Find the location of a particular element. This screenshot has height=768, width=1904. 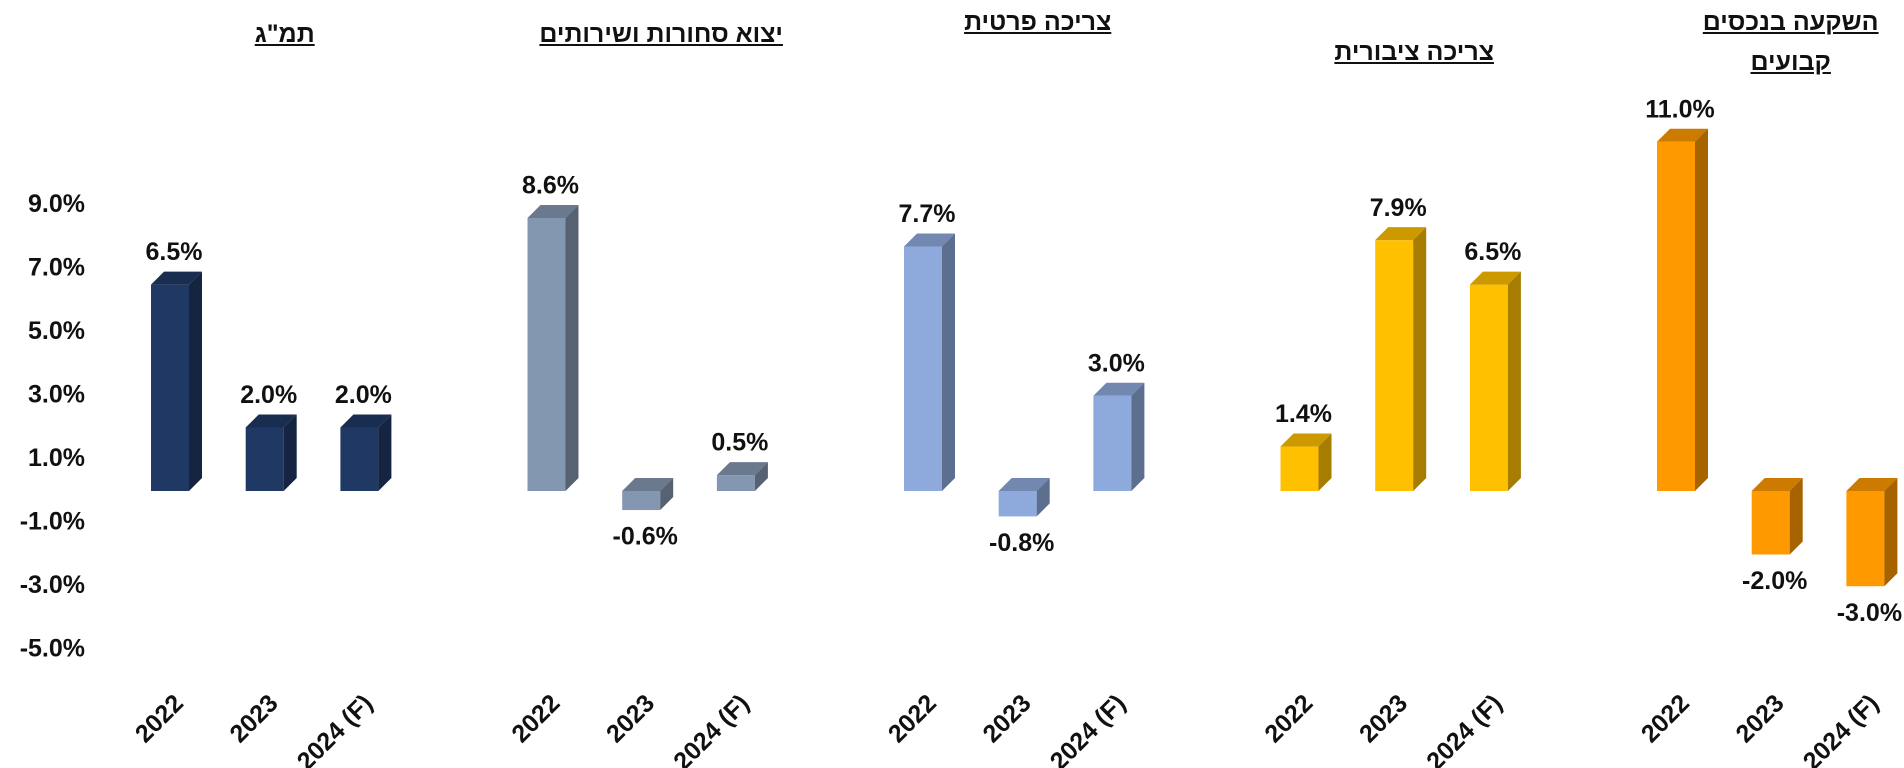

panel-title: צריכה ציבורית is located at coordinates (1414, 52).